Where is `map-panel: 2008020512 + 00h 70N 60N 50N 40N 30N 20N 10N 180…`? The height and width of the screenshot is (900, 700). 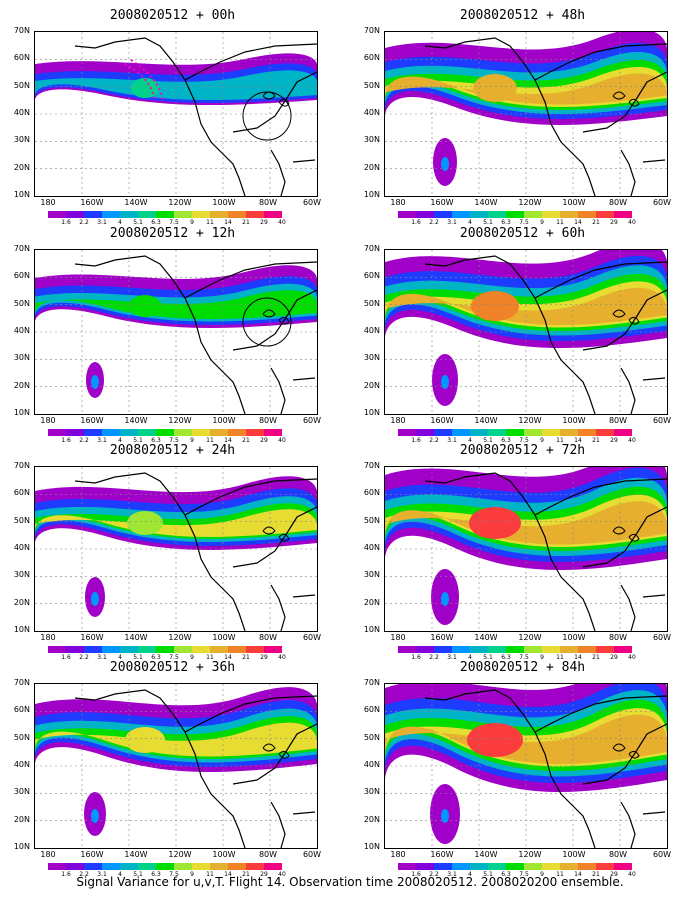
map-panel: 2008020512 + 00h 70N 60N 50N 40N 30N 20N 10N 180… is located at coordinates (172, 117).